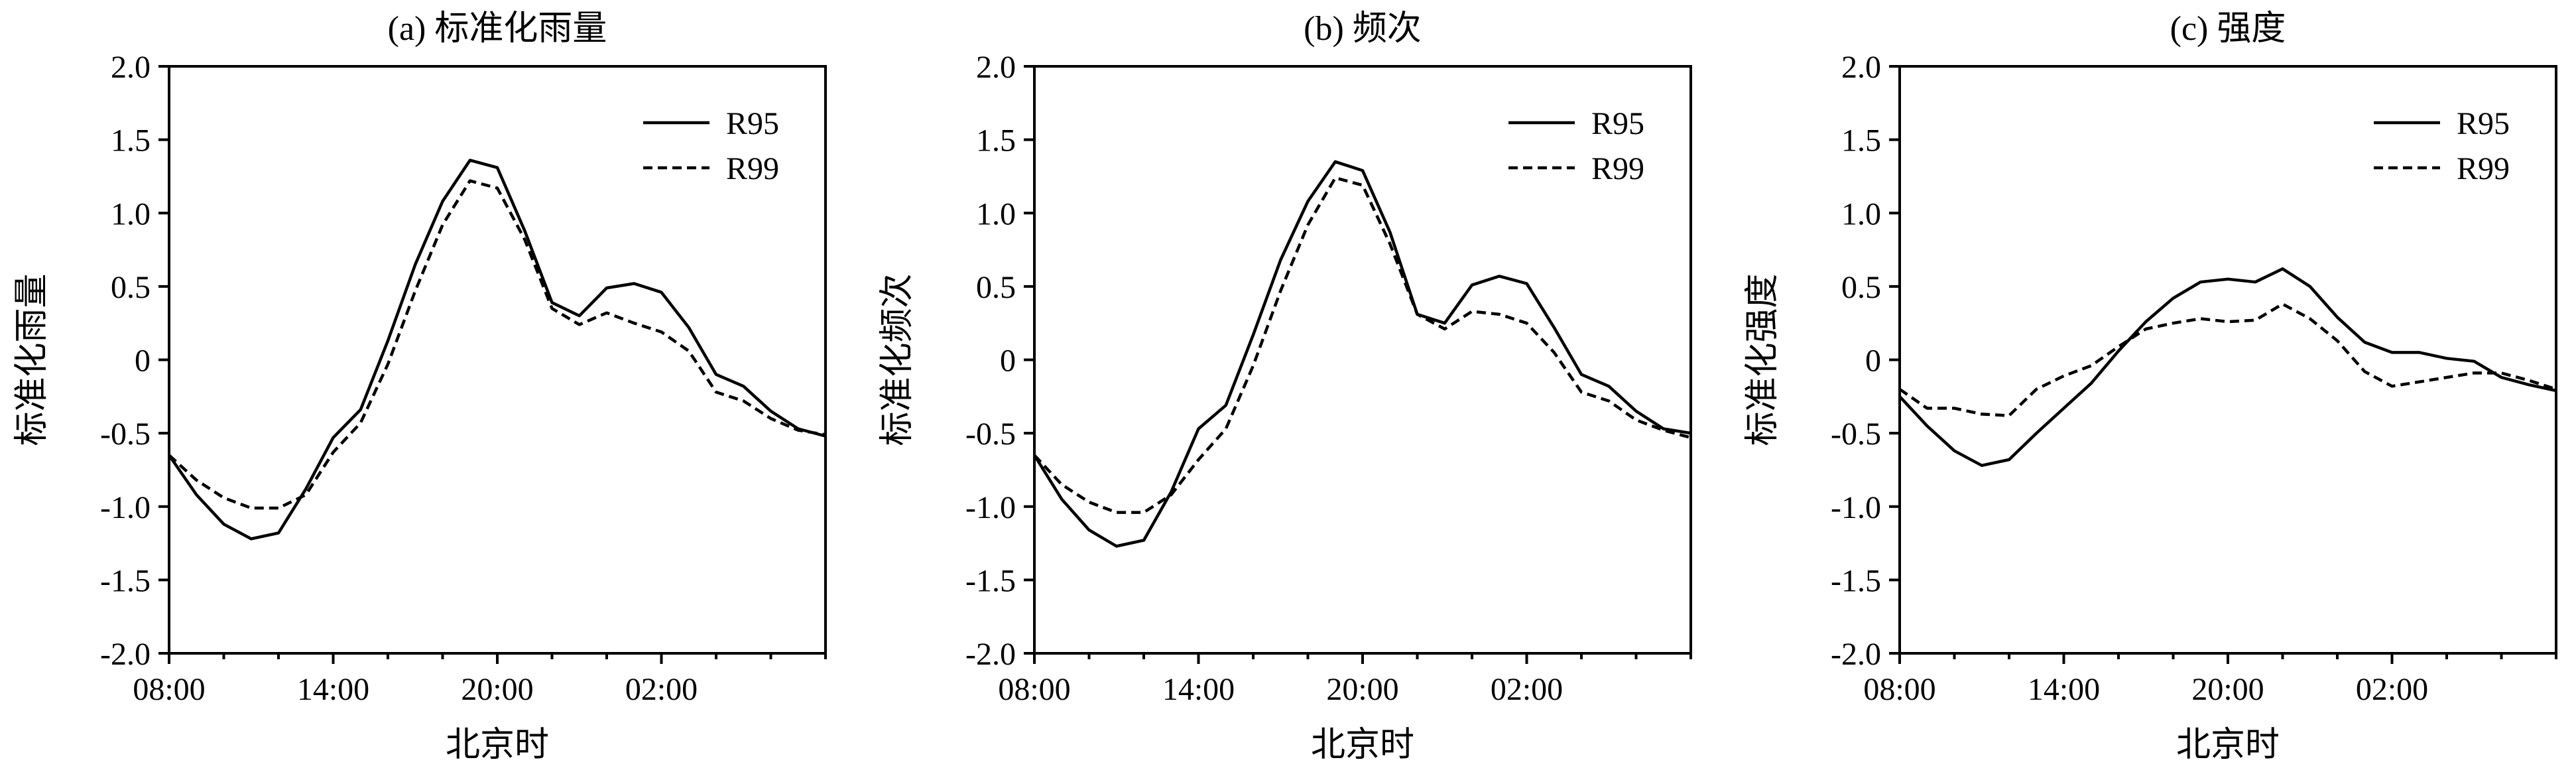 This screenshot has width=2576, height=778. I want to click on panel-b-y-tick-label: 1.5, so click(996, 141).